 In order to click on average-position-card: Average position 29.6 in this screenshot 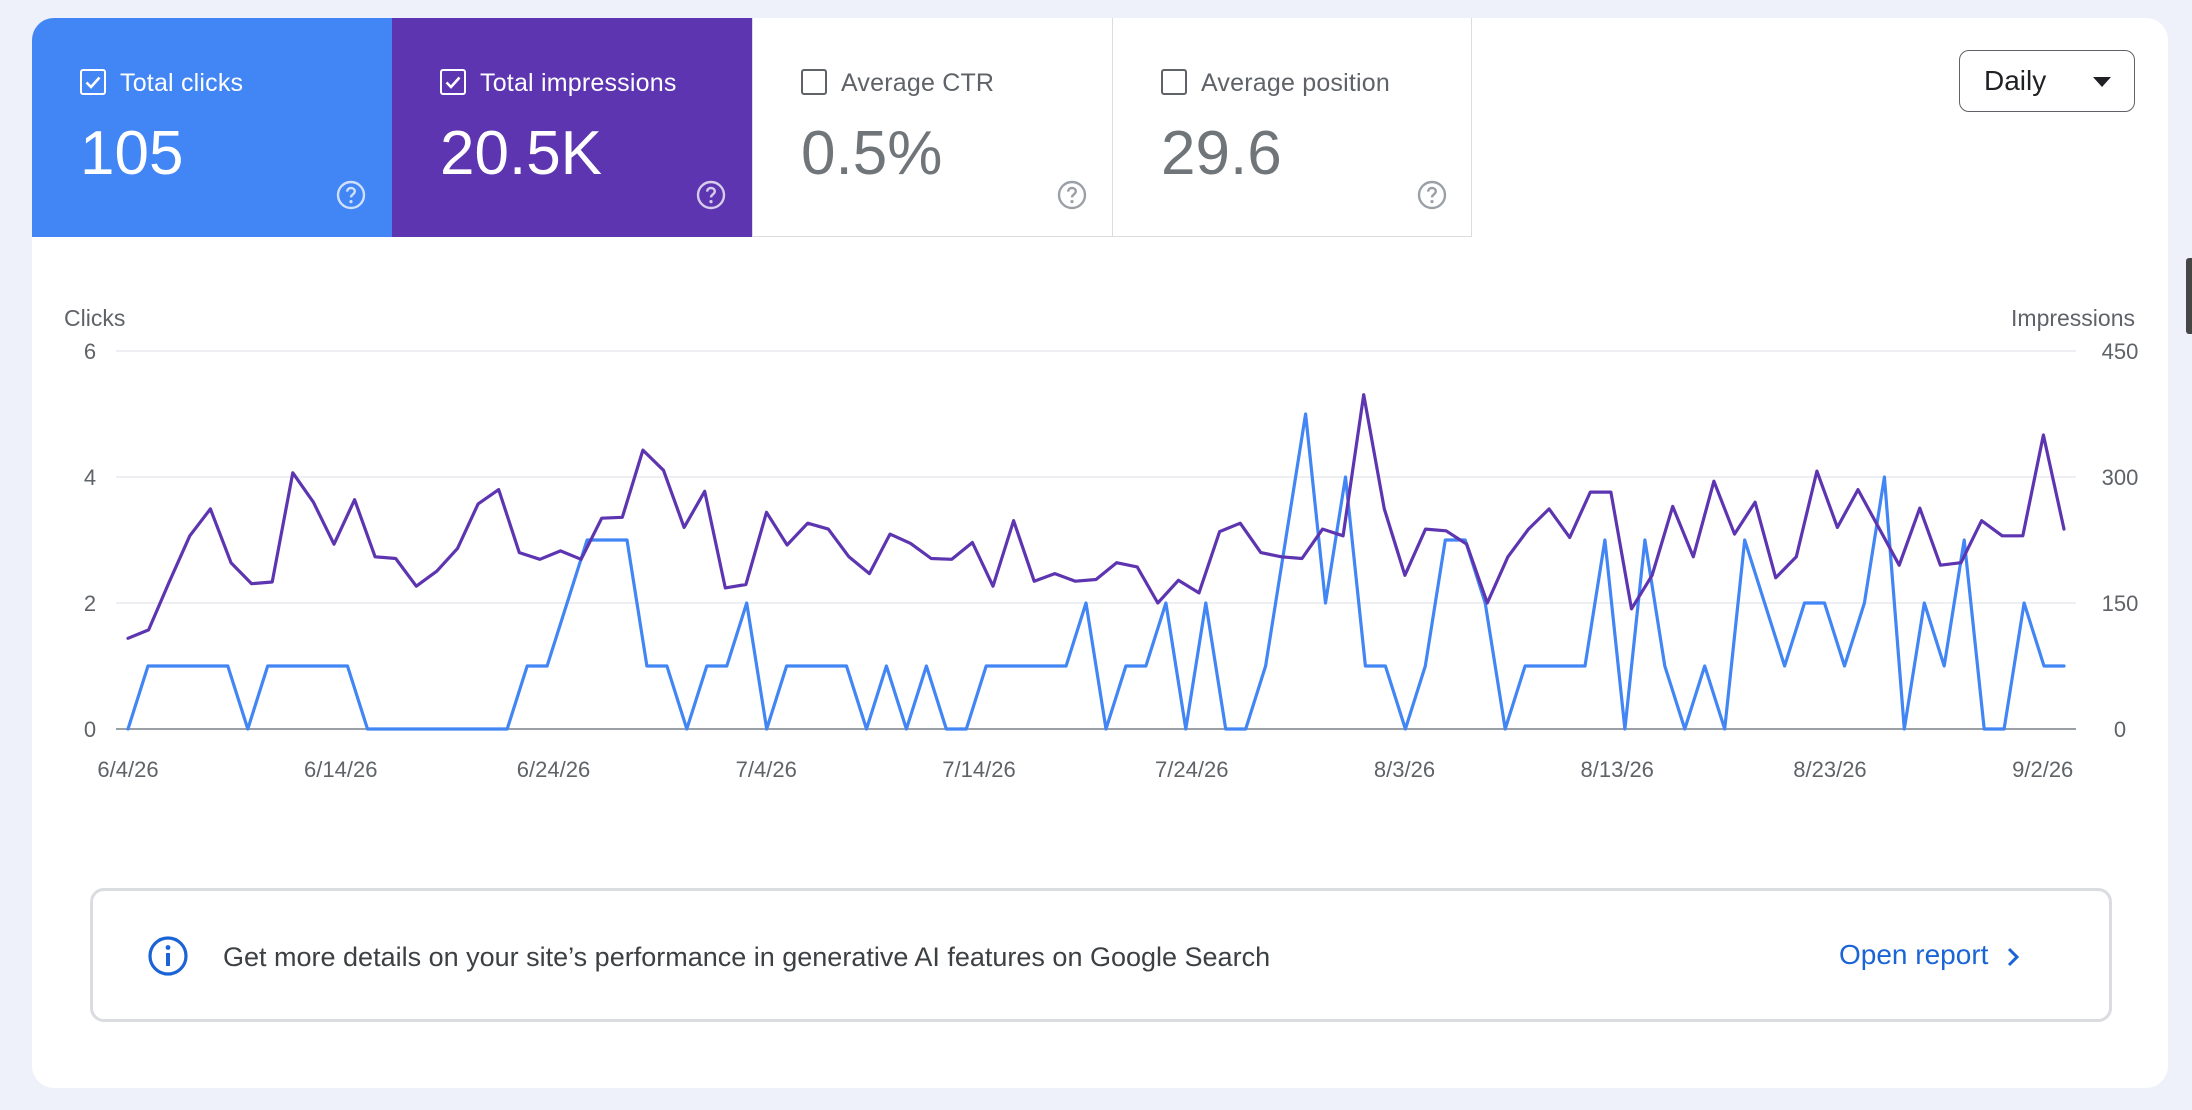, I will do `click(1292, 127)`.